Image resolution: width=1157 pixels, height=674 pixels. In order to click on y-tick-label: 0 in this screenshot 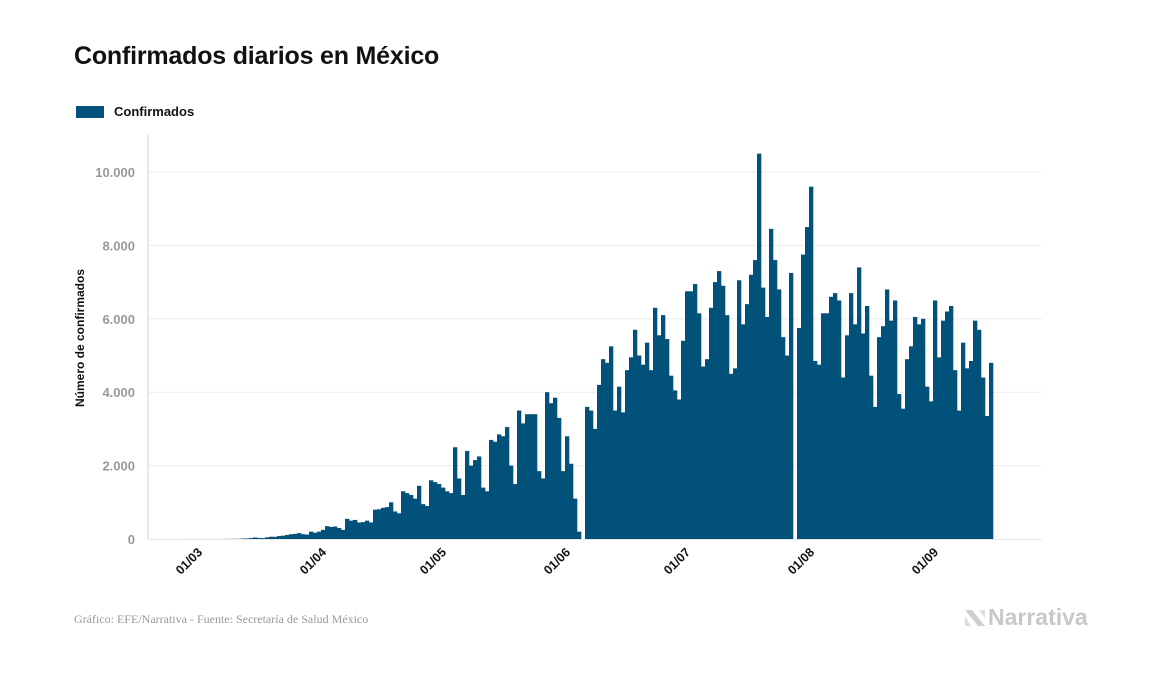, I will do `click(131, 539)`.